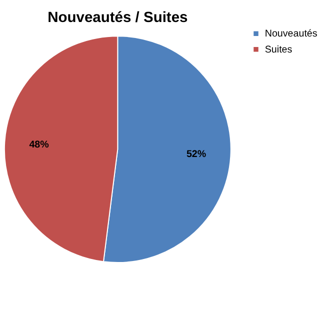  Describe the element at coordinates (196, 154) in the screenshot. I see `data-label: 52%` at that location.